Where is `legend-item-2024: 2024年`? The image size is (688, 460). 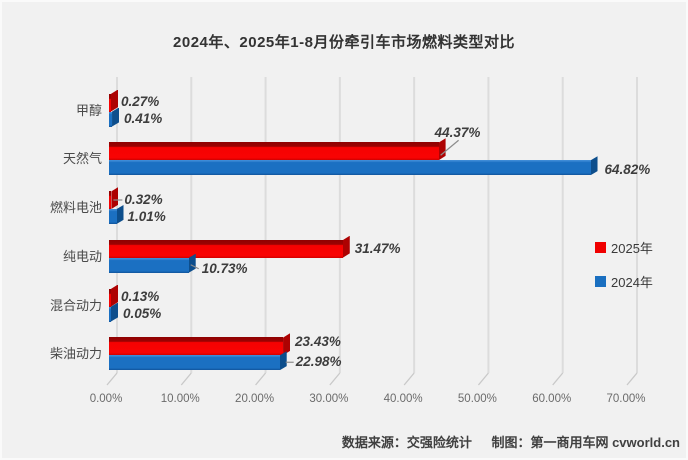
legend-item-2024: 2024年 is located at coordinates (624, 281).